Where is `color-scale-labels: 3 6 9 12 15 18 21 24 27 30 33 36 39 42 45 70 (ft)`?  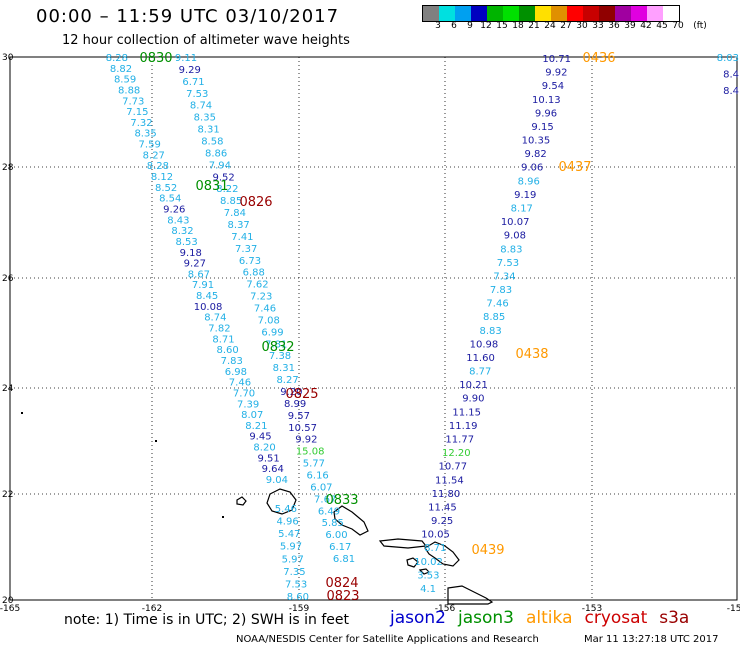
color-scale-labels: 3 6 9 12 15 18 21 24 27 30 33 36 39 42 45 70 (ft) is located at coordinates (581, 27).